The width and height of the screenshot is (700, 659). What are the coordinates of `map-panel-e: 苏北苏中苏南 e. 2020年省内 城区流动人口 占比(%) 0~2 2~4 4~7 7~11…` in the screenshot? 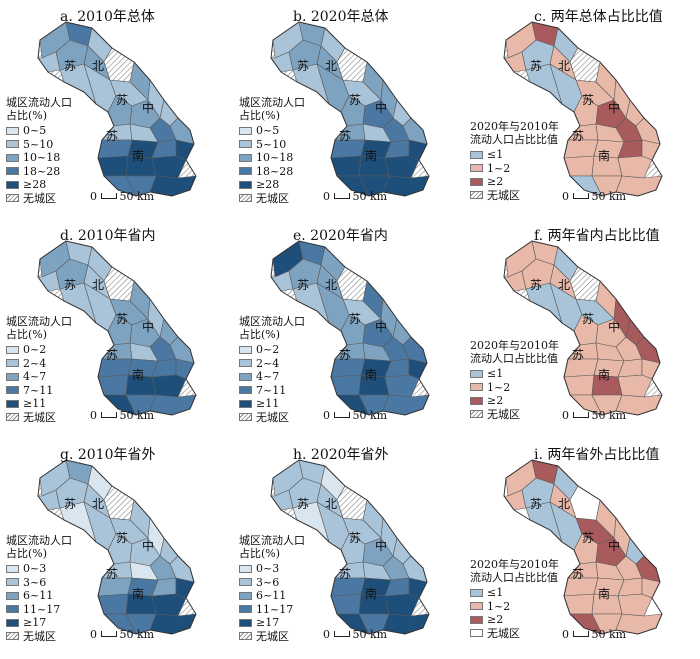 It's located at (349, 328).